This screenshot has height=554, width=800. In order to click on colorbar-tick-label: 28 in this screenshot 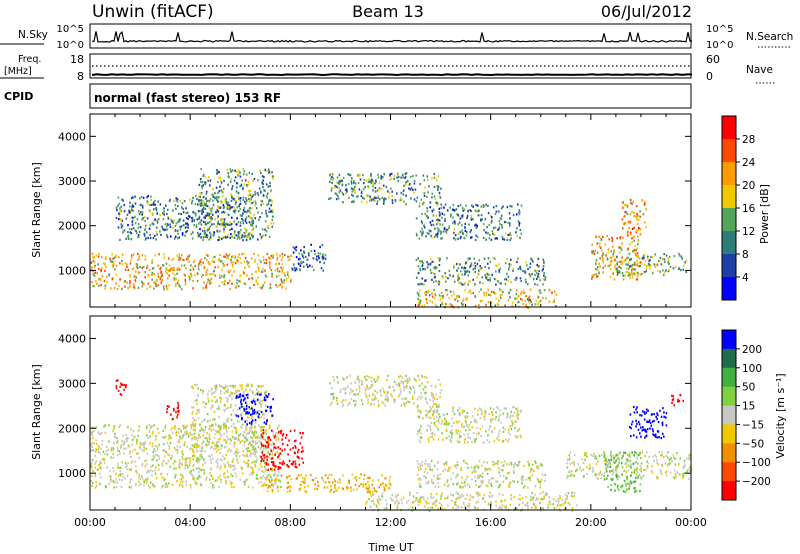, I will do `click(748, 140)`.